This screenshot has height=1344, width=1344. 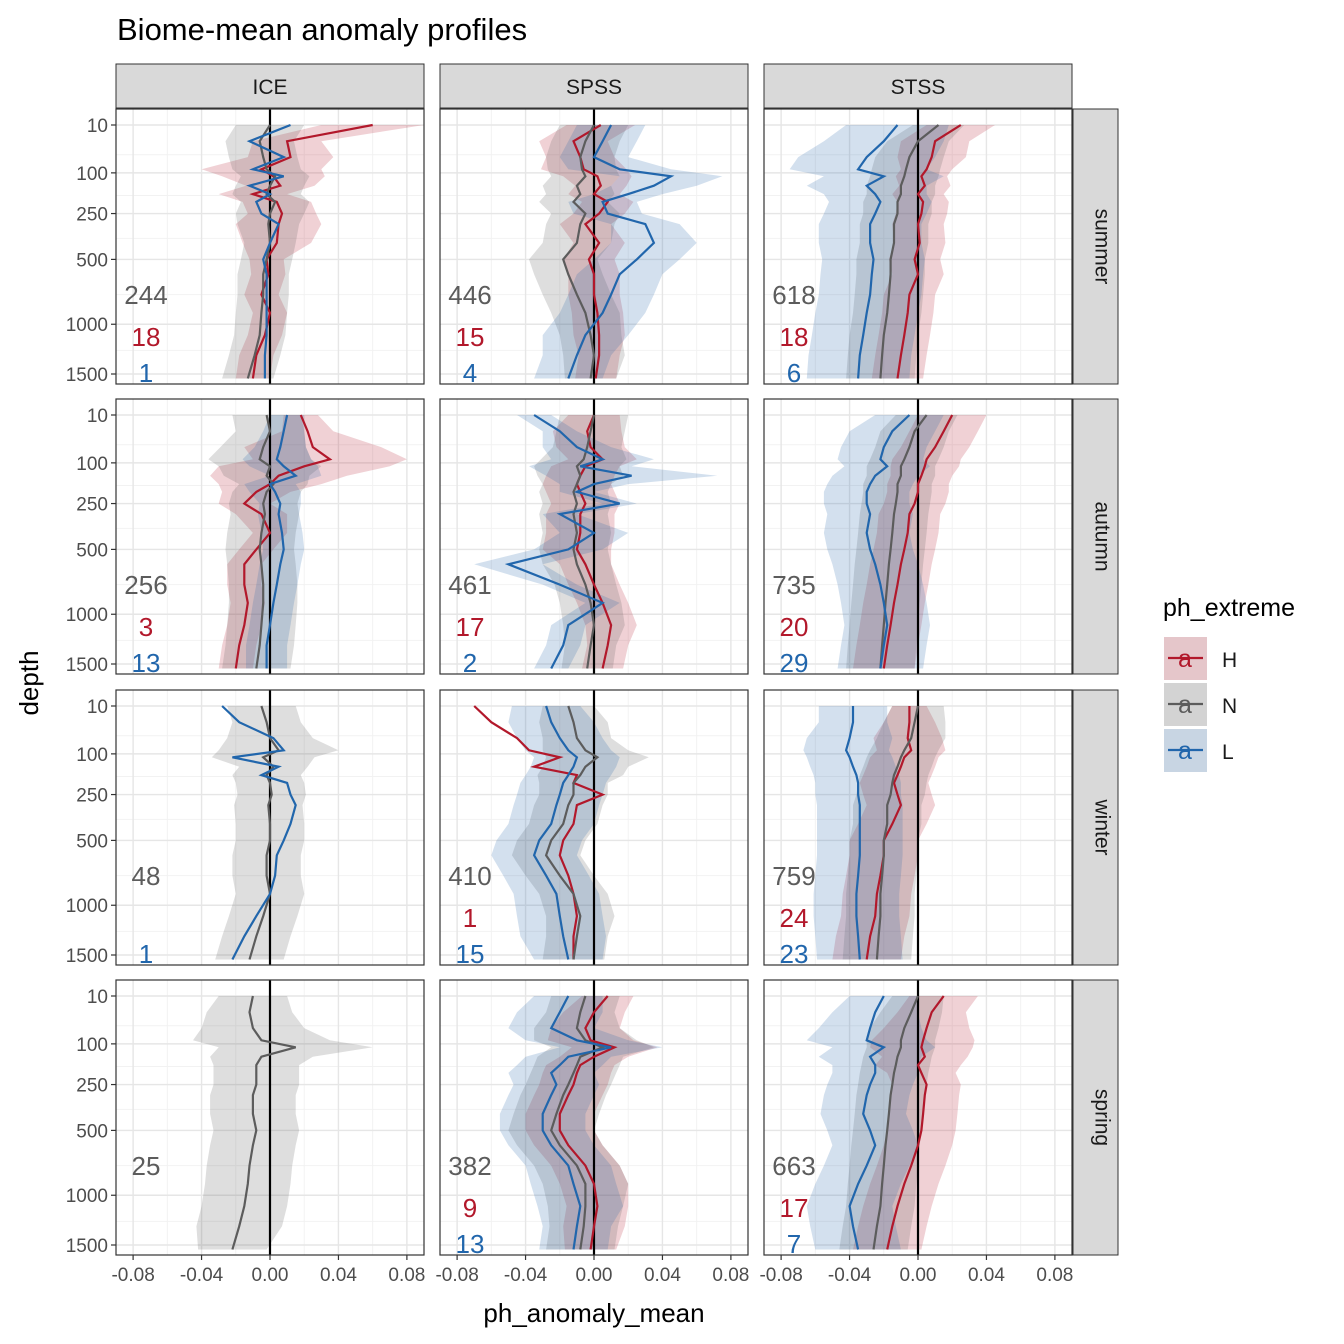 I want to click on x-tick-label: 0.08, so click(x=1054, y=1275).